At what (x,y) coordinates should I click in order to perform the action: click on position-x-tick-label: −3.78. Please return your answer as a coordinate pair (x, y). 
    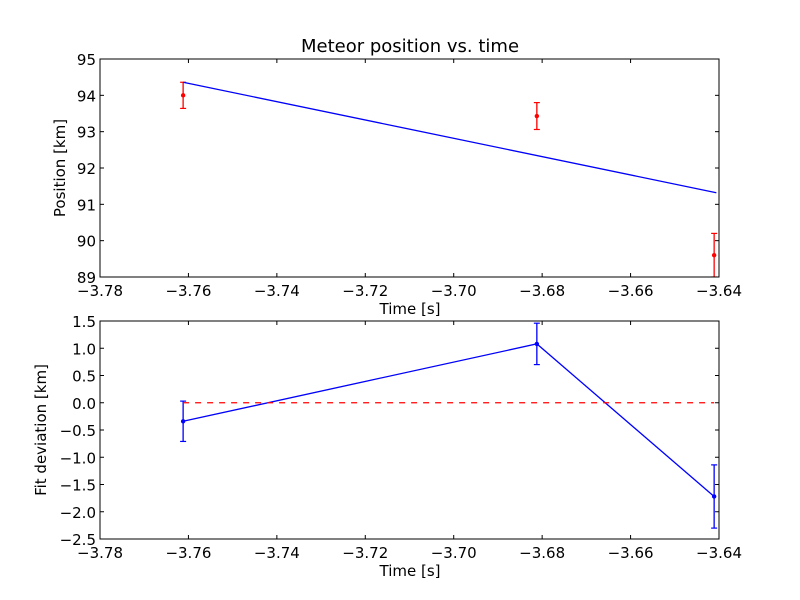
    Looking at the image, I should click on (100, 291).